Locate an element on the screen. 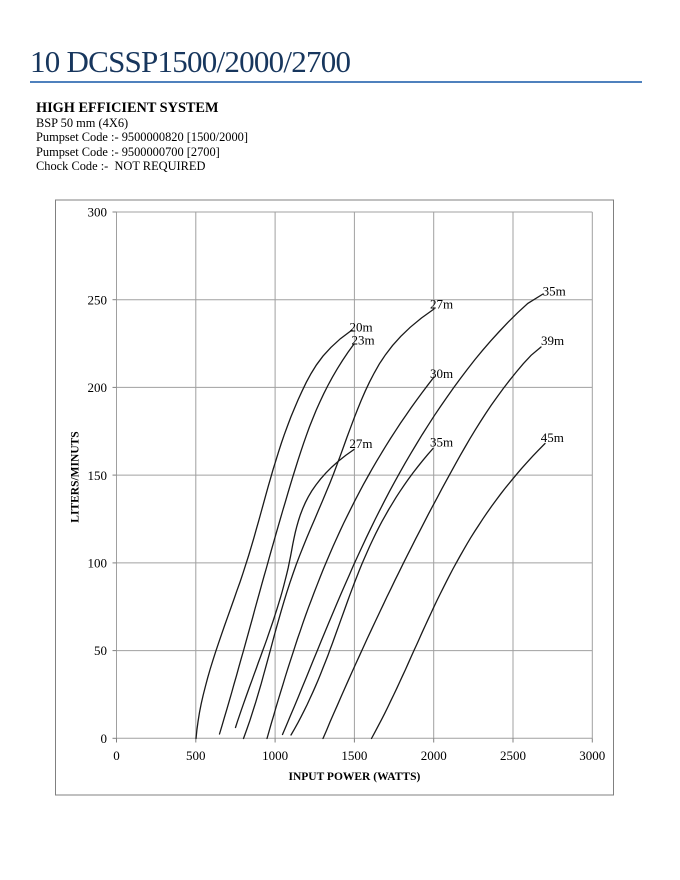  svg-text: 50 is located at coordinates (100, 650).